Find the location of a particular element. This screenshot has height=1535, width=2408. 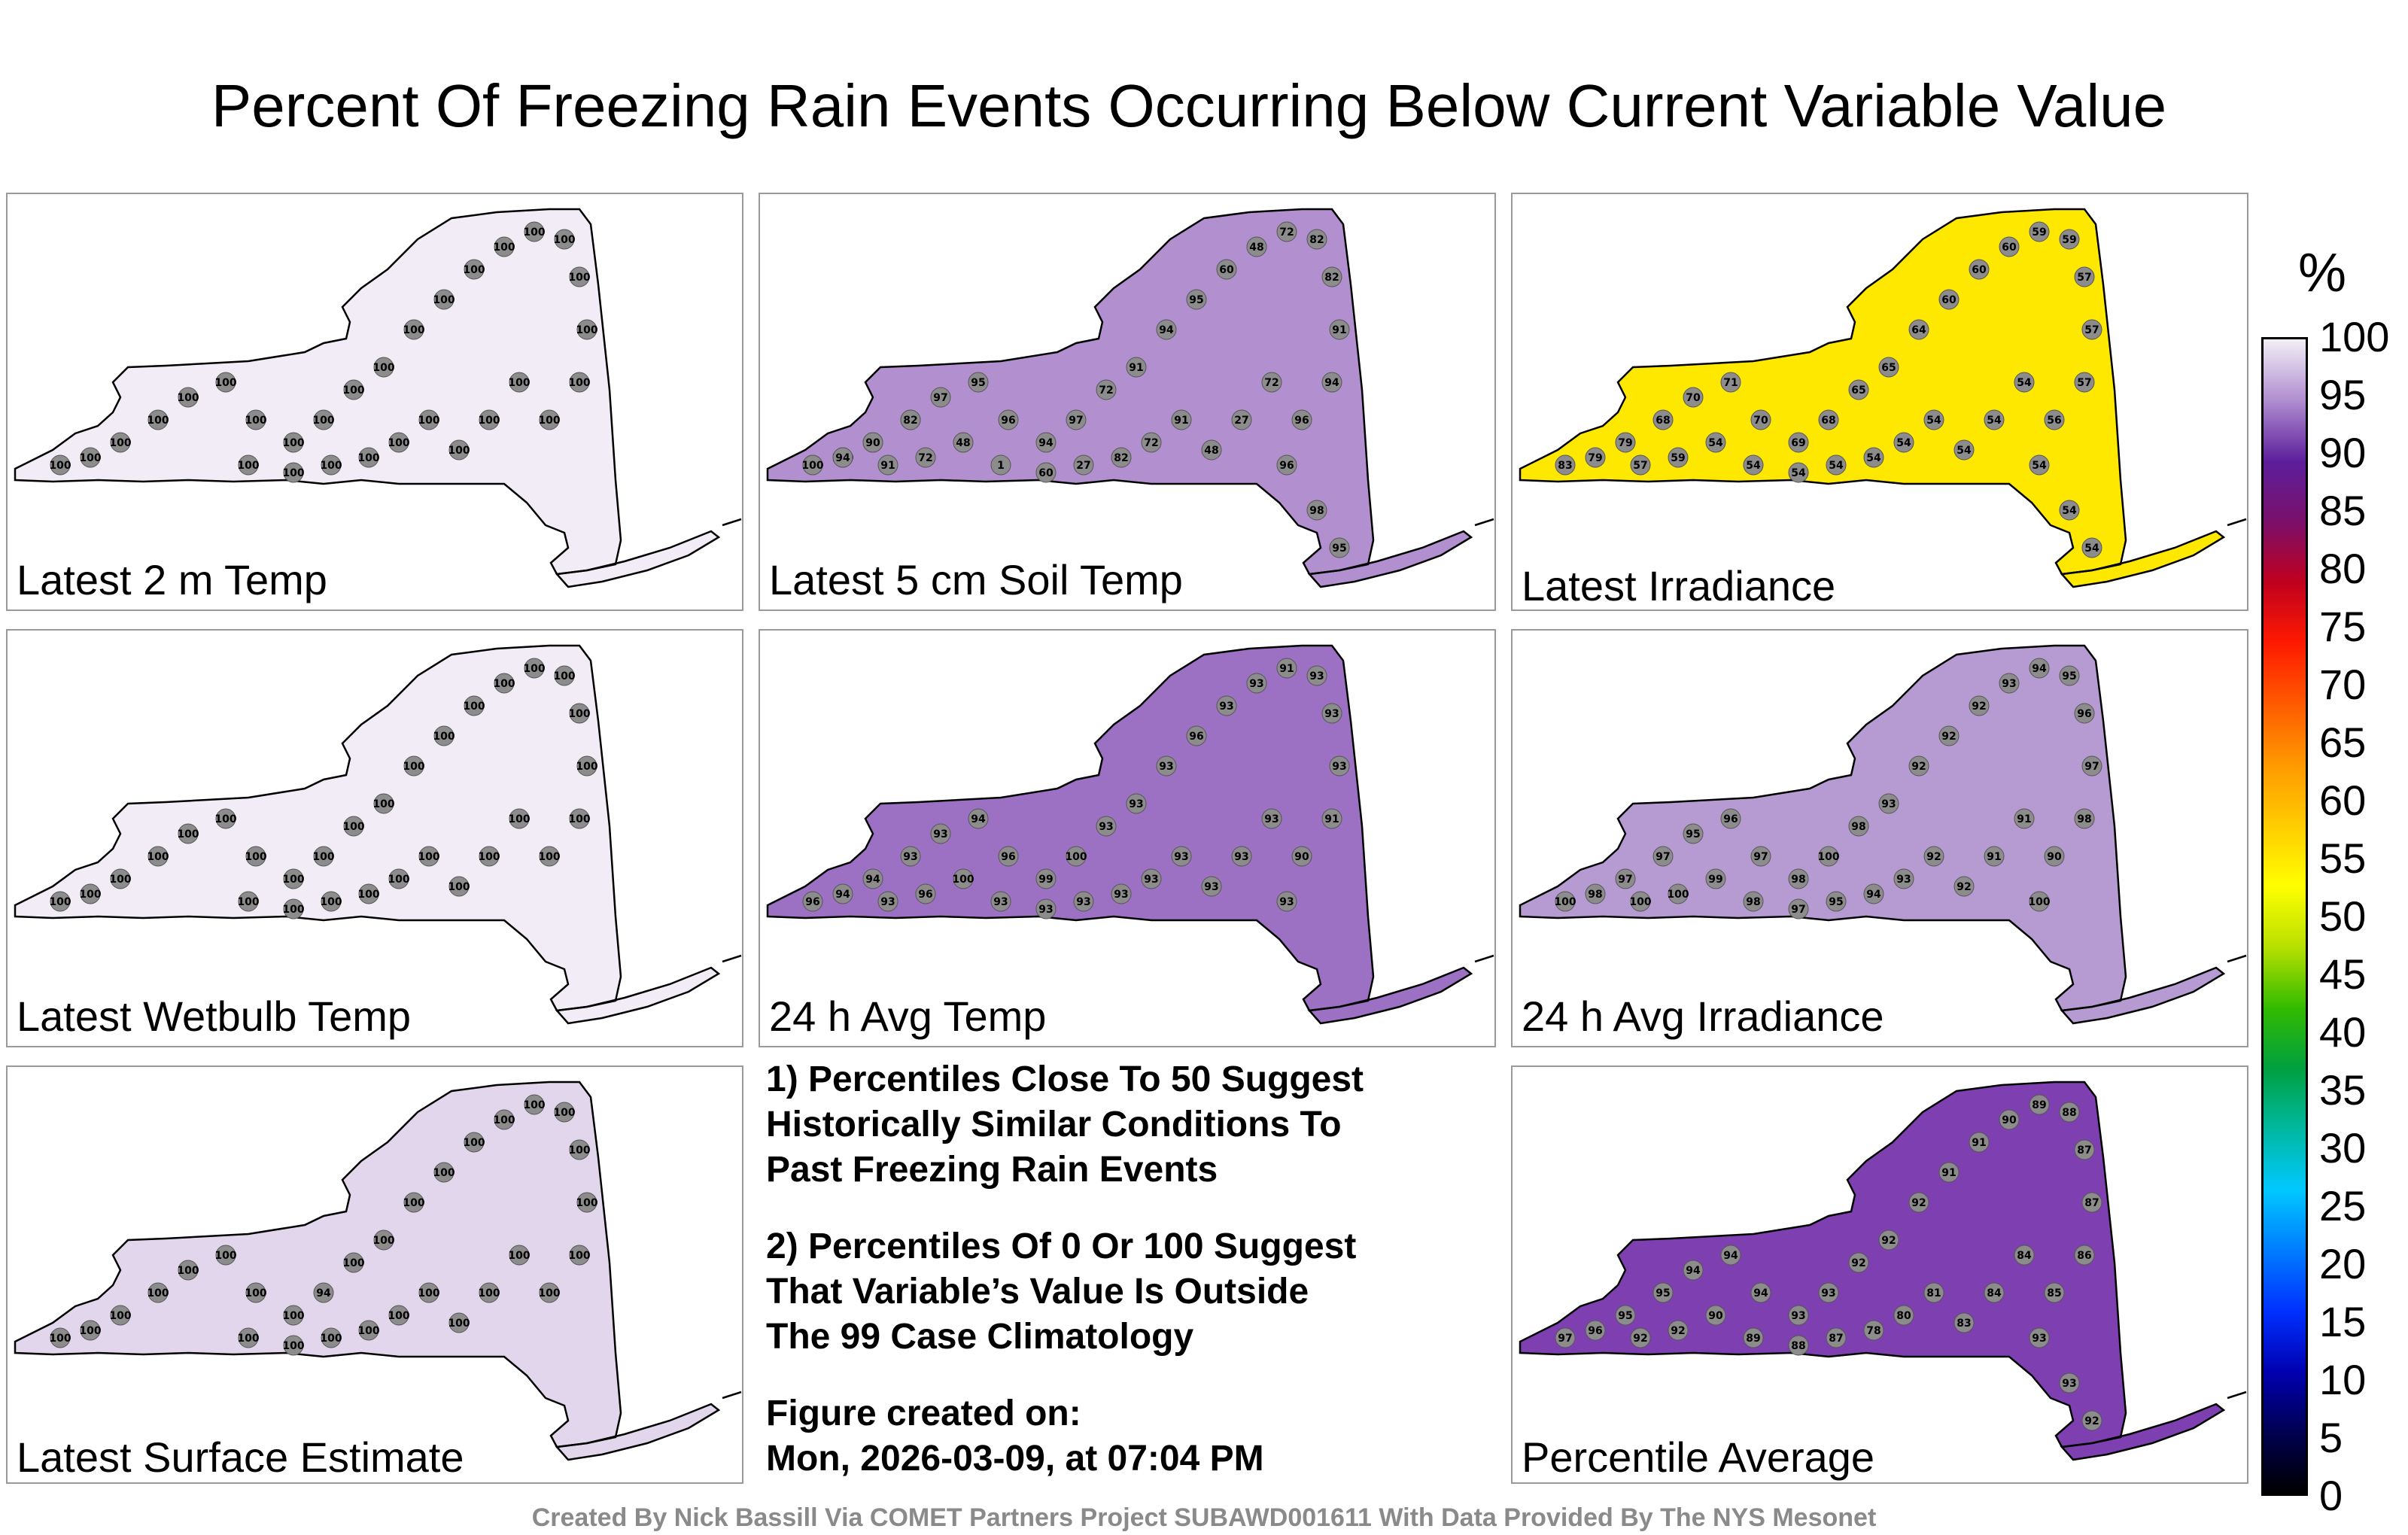

station-value: 91 is located at coordinates (1181, 421).